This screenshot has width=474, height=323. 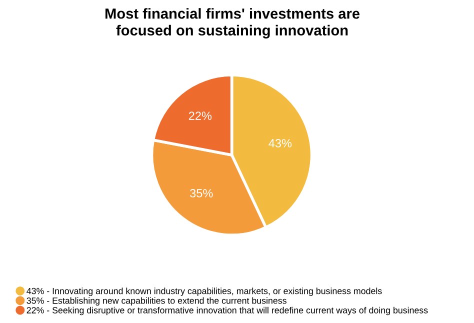 I want to click on legend-label: 22% - Seeking disruptive or transformative innovation that will redefine current ways of doing business, so click(x=227, y=311).